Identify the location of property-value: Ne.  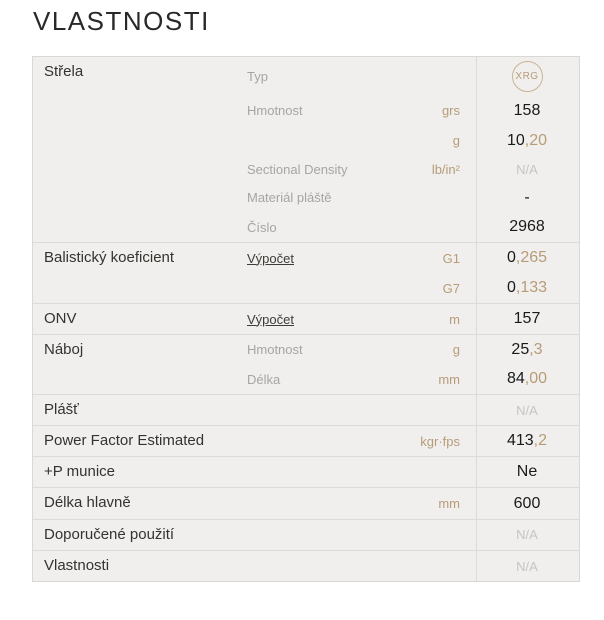
(527, 471).